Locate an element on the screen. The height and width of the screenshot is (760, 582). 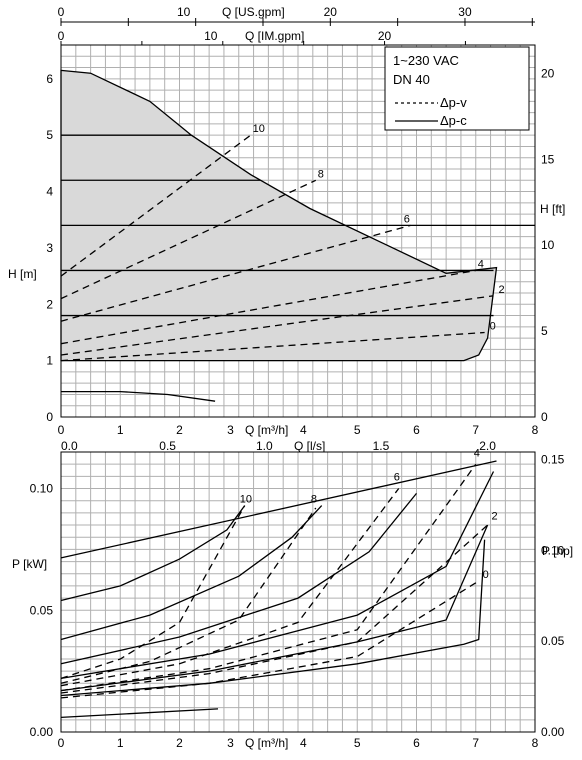
power-chart-y2-label: P [hp] is located at coordinates (557, 551).